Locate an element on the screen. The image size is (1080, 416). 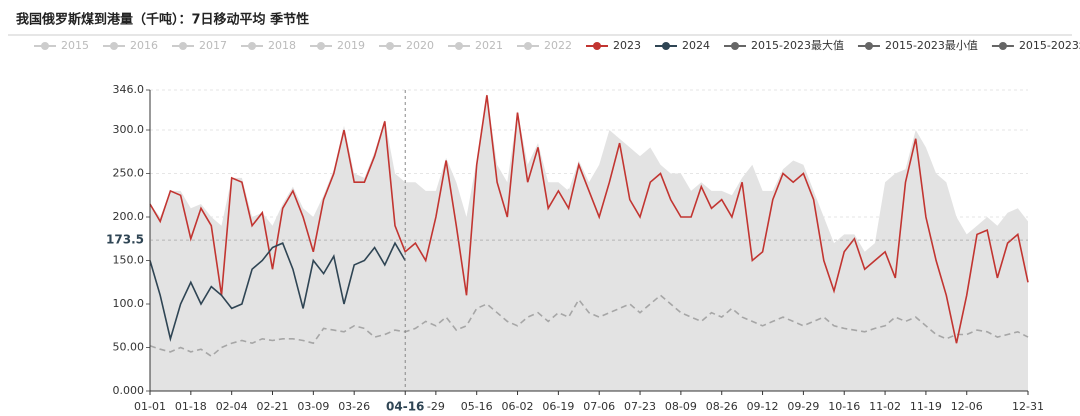
y-tick-label: 150.0 is located at coordinates (129, 260).